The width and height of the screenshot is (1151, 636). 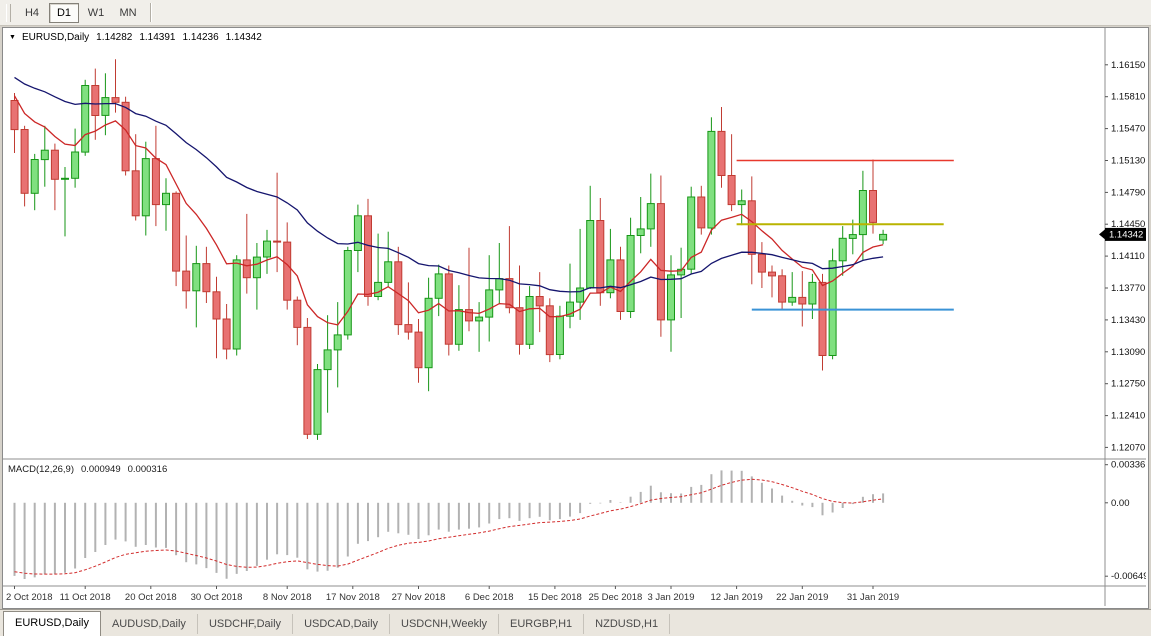 What do you see at coordinates (64, 12) in the screenshot?
I see `timeframe-button-d1: D1` at bounding box center [64, 12].